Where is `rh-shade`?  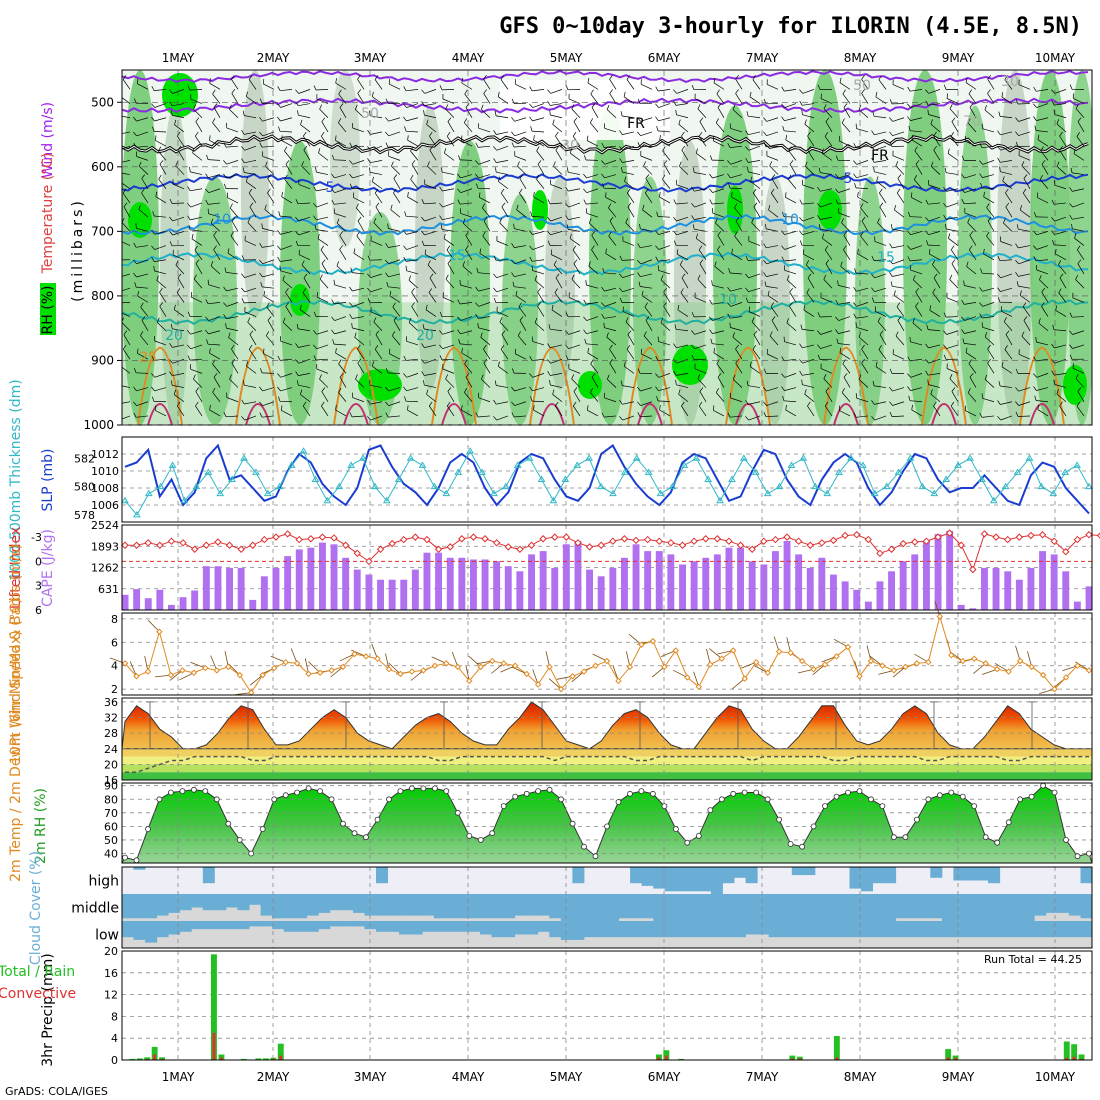 rh-shade is located at coordinates (1079, 247).